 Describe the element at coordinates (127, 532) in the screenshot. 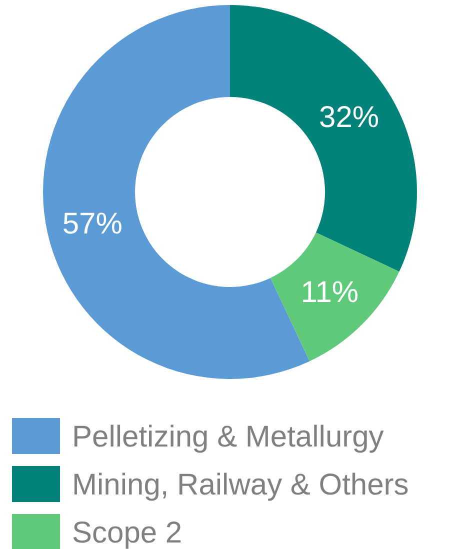

I see `legend-label: Scope 2` at that location.